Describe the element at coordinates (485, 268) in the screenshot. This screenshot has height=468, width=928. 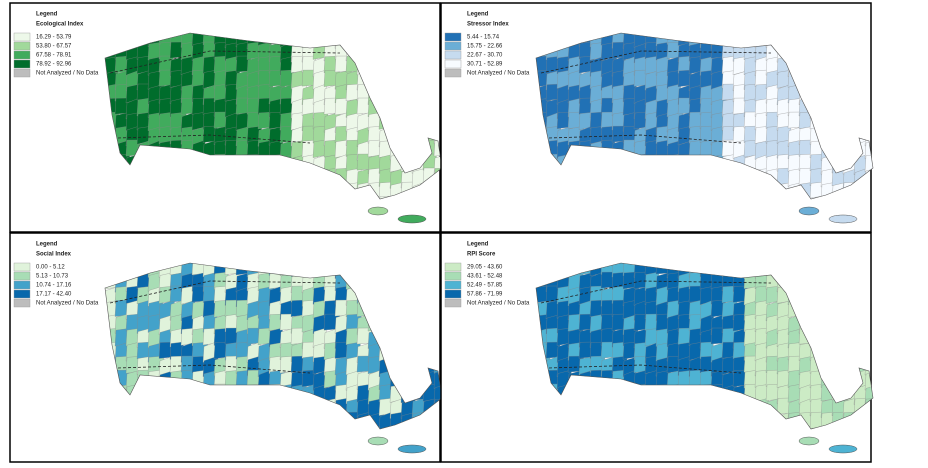
I see `legend-label: 29.05 - 43.60` at that location.